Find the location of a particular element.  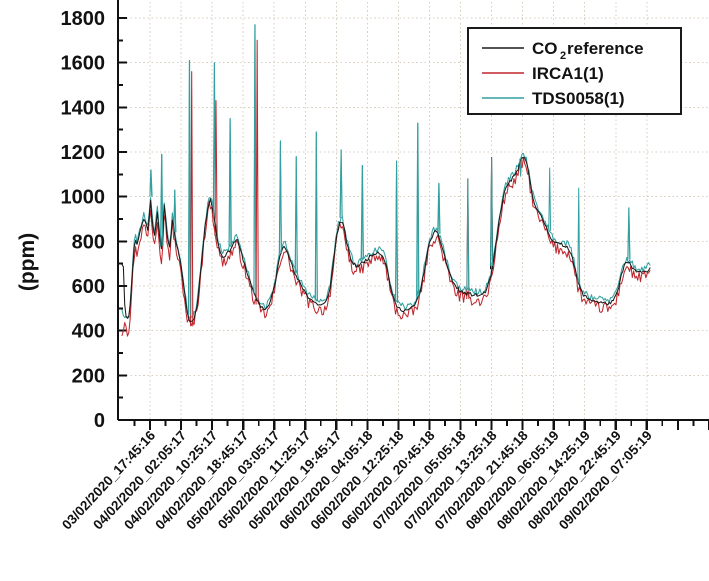

y-tick-label: 0 is located at coordinates (99, 421).